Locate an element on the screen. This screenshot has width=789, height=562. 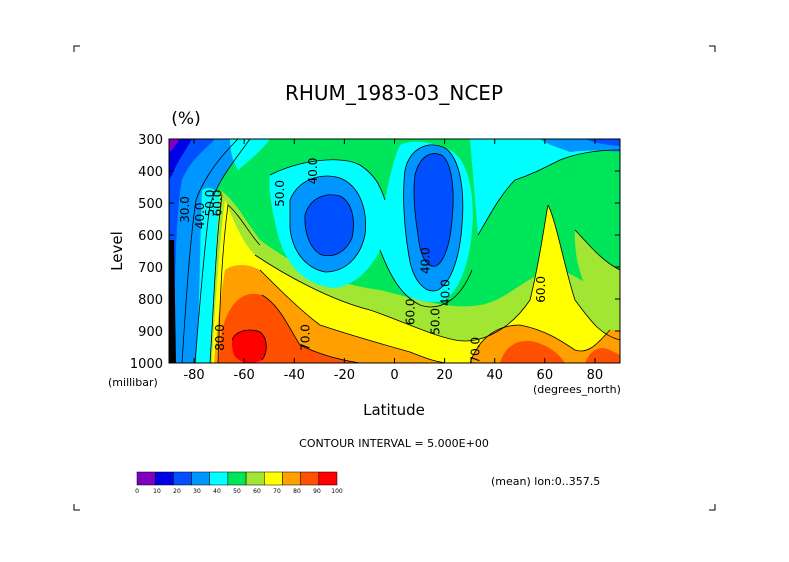
y-tick-label: 500 is located at coordinates (150, 204).